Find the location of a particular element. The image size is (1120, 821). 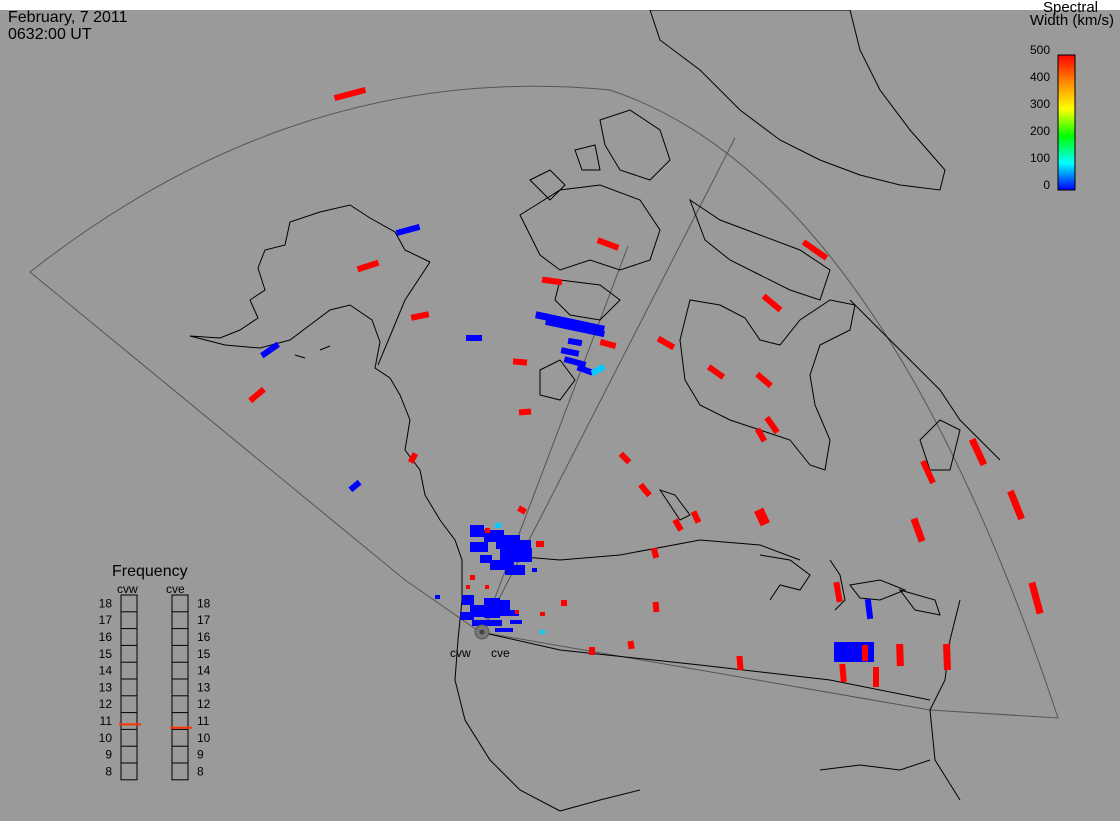

color-scale-tick: 0 is located at coordinates (1046, 185).